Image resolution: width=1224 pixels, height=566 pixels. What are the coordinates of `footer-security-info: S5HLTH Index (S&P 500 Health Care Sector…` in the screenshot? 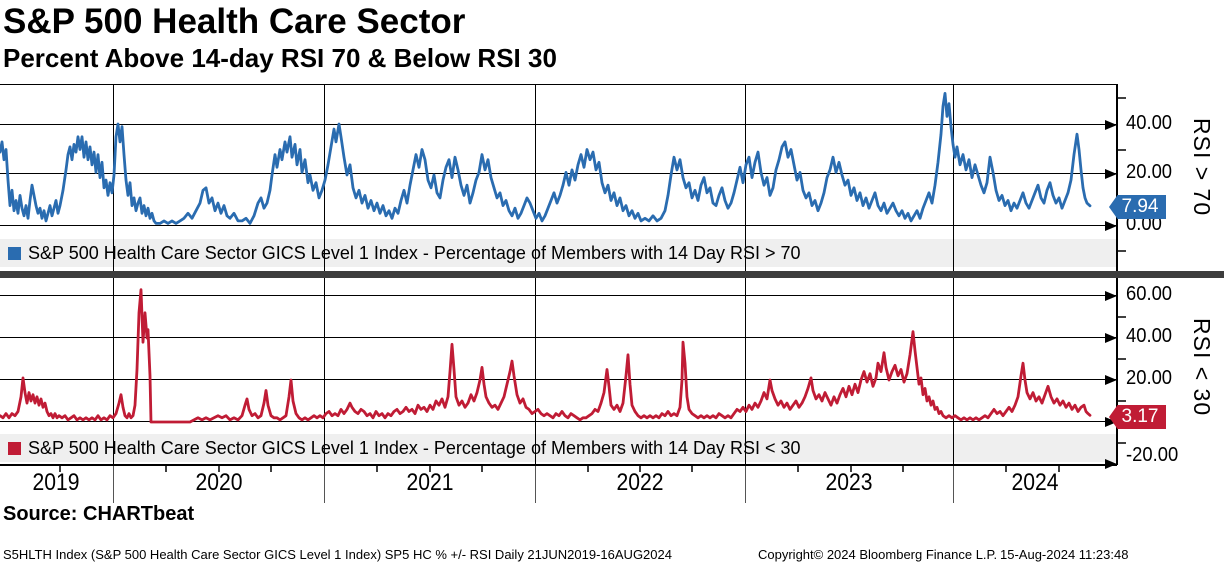 It's located at (337, 554).